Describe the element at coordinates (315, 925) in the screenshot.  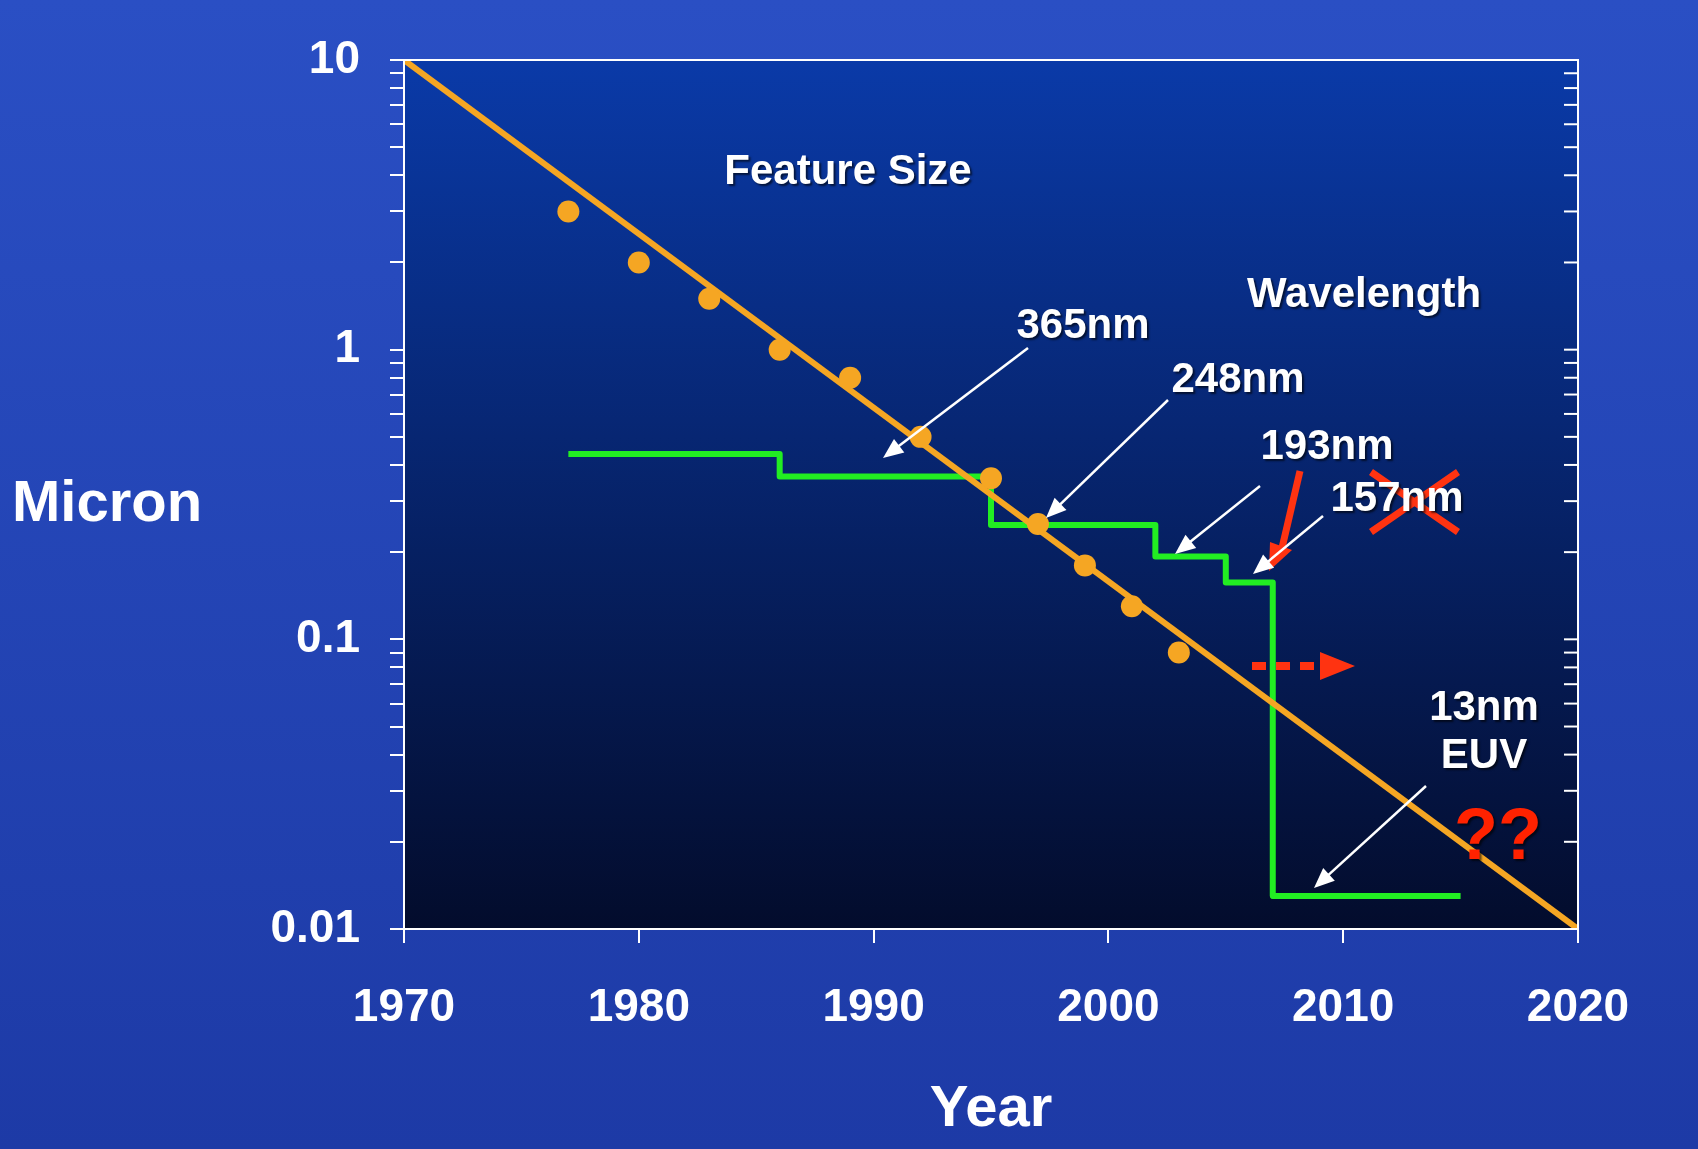
I see `y-tick-label: 0.01` at that location.